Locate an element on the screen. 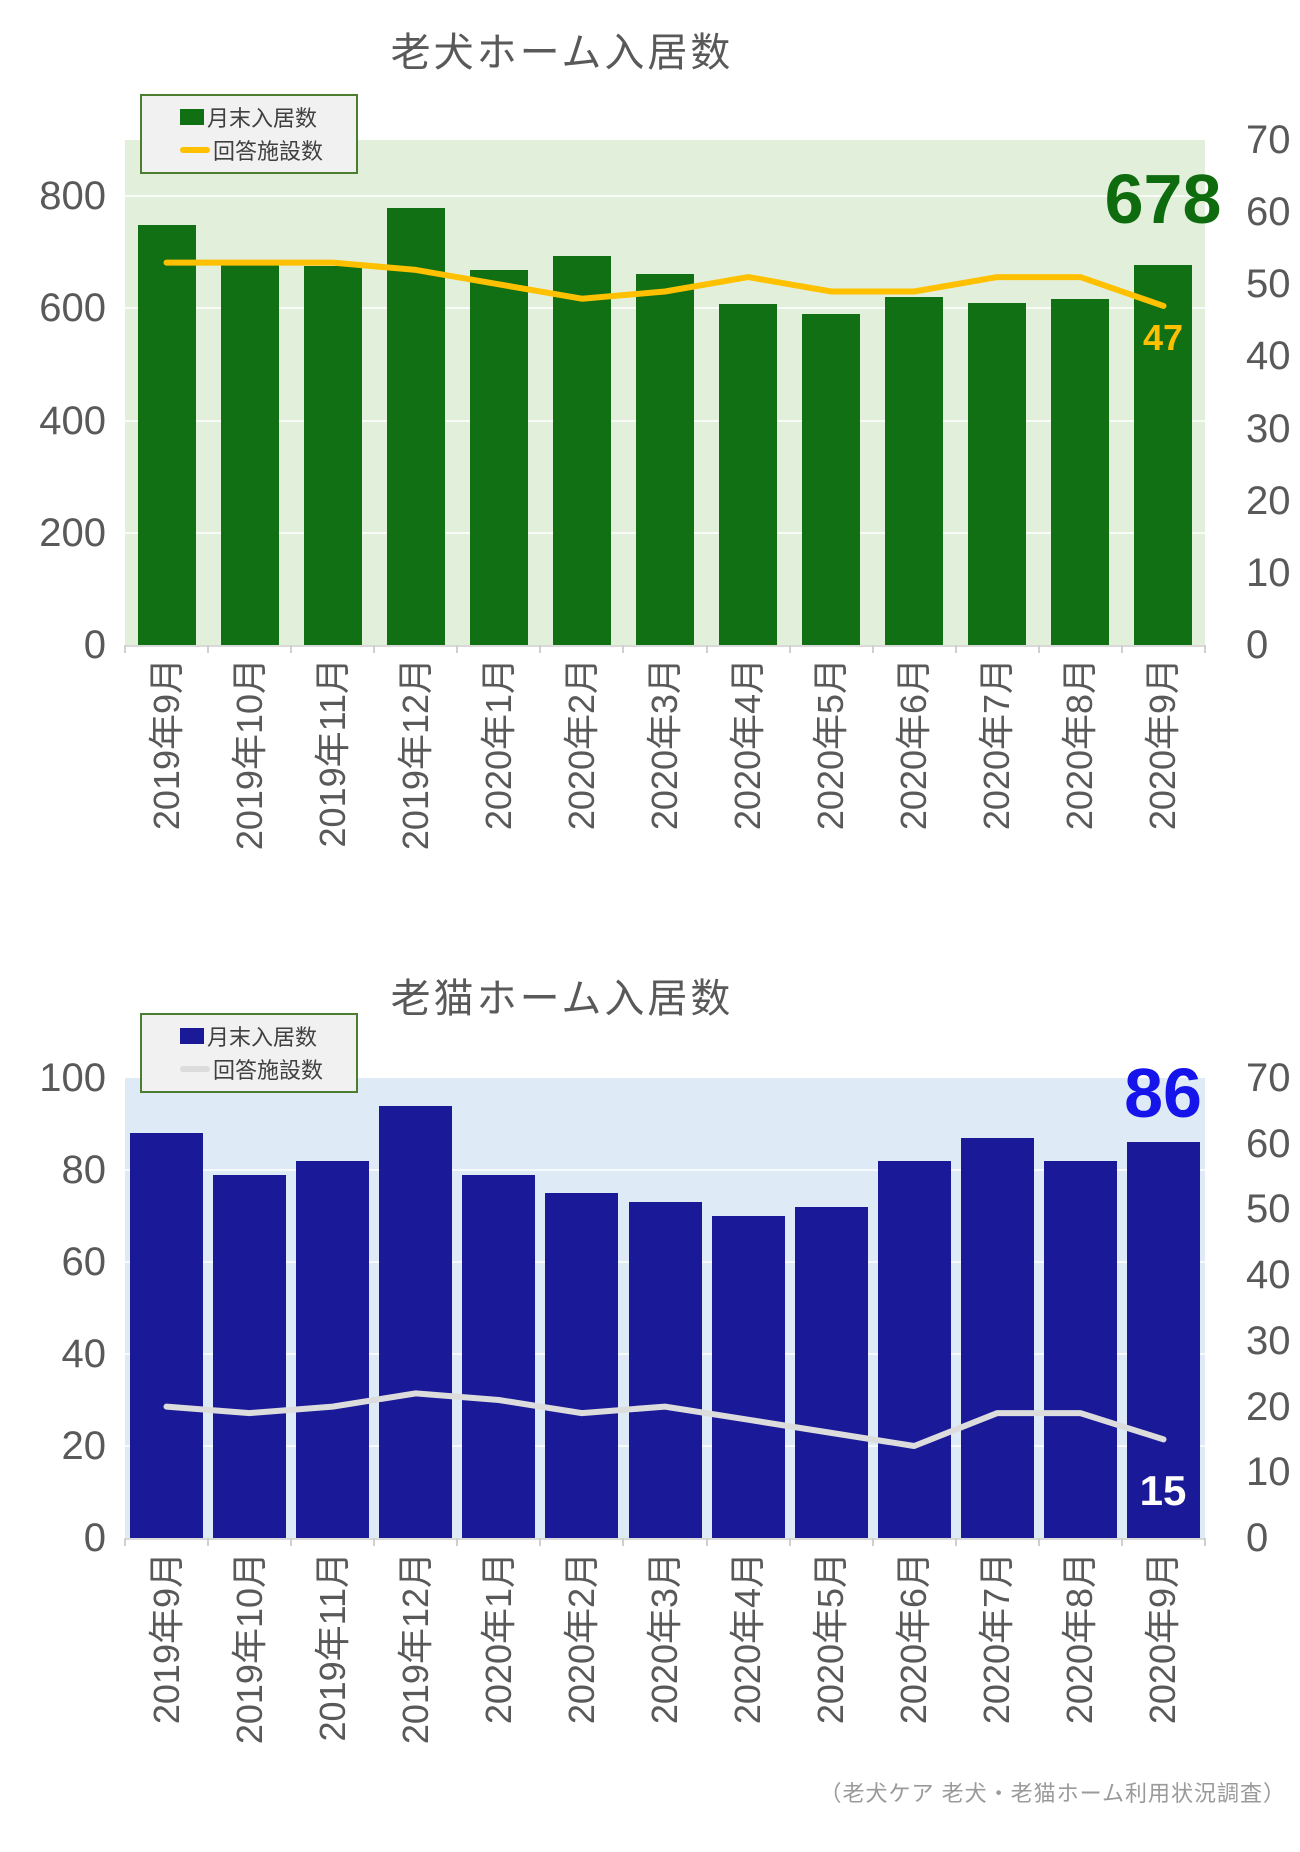  right-axis-tick-label: 0 is located at coordinates (1257, 645).